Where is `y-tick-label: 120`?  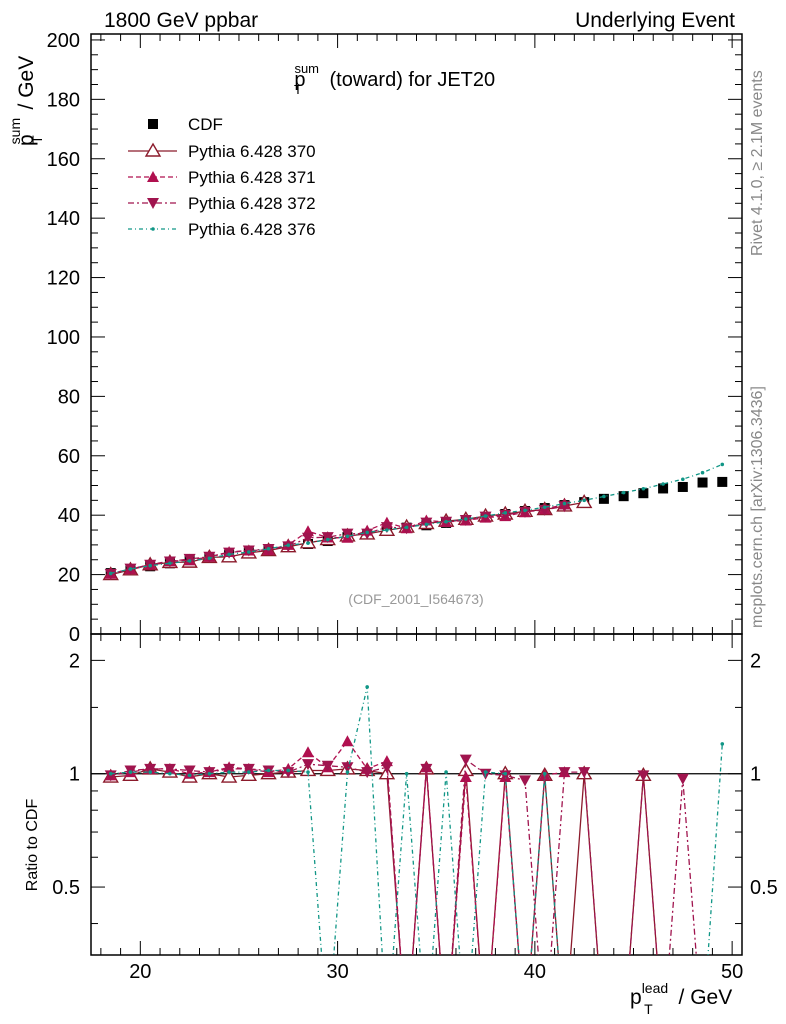
y-tick-label: 120 is located at coordinates (63, 279).